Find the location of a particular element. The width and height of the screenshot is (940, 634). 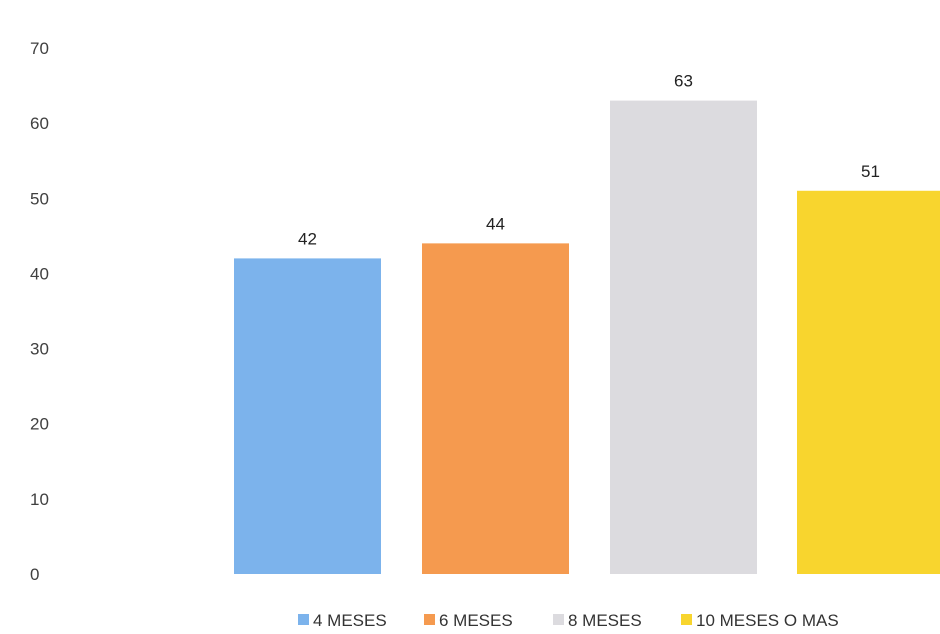

data-label: 44 is located at coordinates (495, 223).